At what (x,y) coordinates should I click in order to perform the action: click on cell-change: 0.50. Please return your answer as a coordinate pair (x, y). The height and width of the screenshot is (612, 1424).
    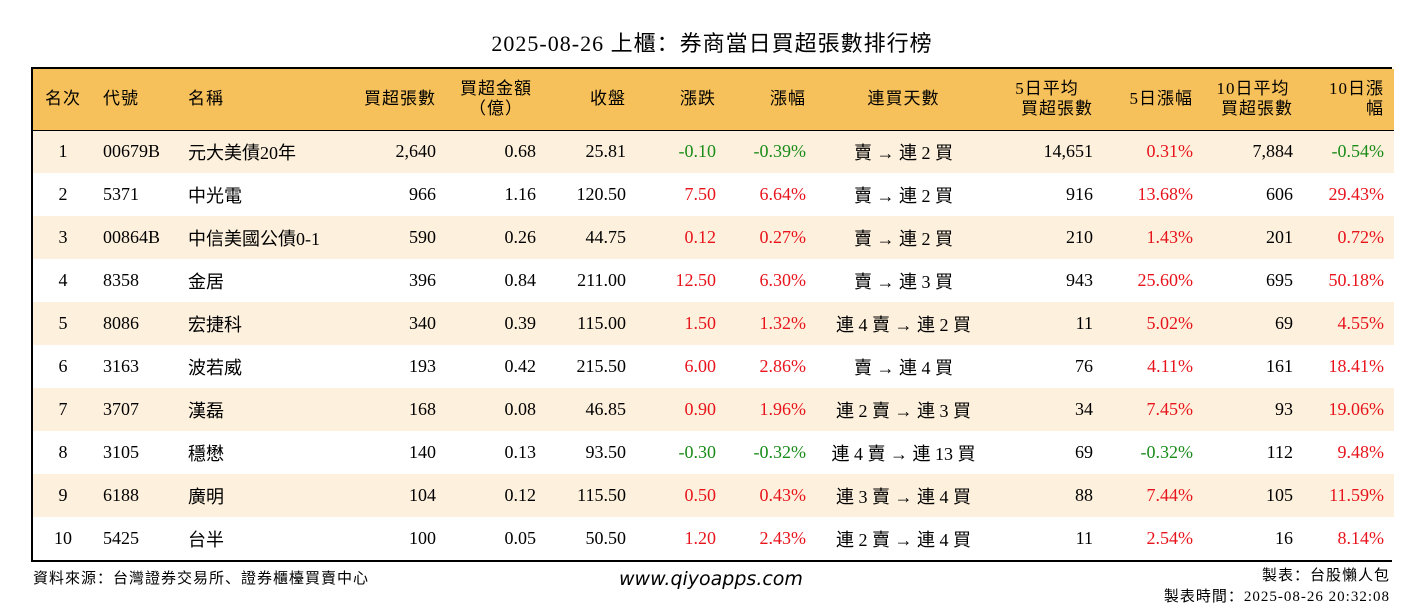
    Looking at the image, I should click on (700, 495).